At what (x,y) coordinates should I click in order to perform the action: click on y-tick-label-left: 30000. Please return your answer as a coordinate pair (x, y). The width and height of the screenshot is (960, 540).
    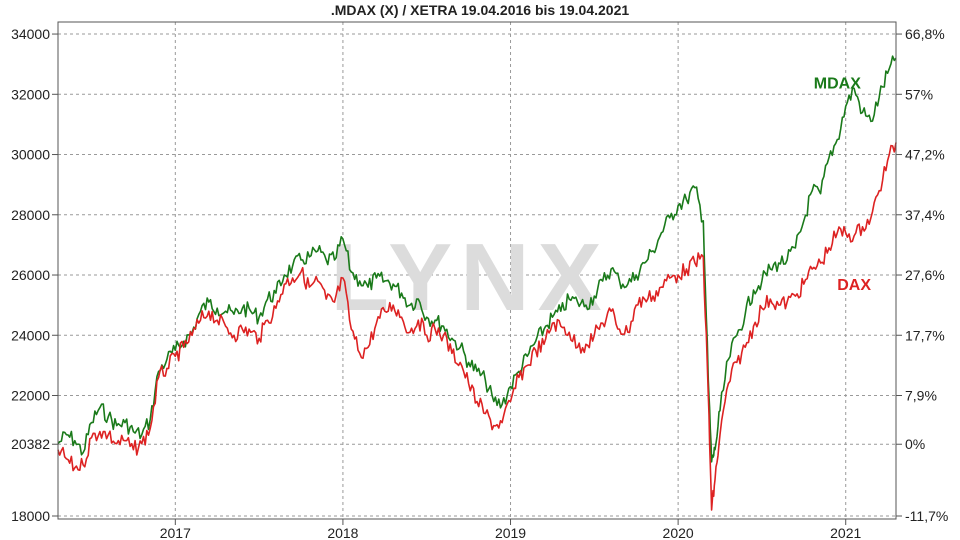
    Looking at the image, I should click on (30, 155).